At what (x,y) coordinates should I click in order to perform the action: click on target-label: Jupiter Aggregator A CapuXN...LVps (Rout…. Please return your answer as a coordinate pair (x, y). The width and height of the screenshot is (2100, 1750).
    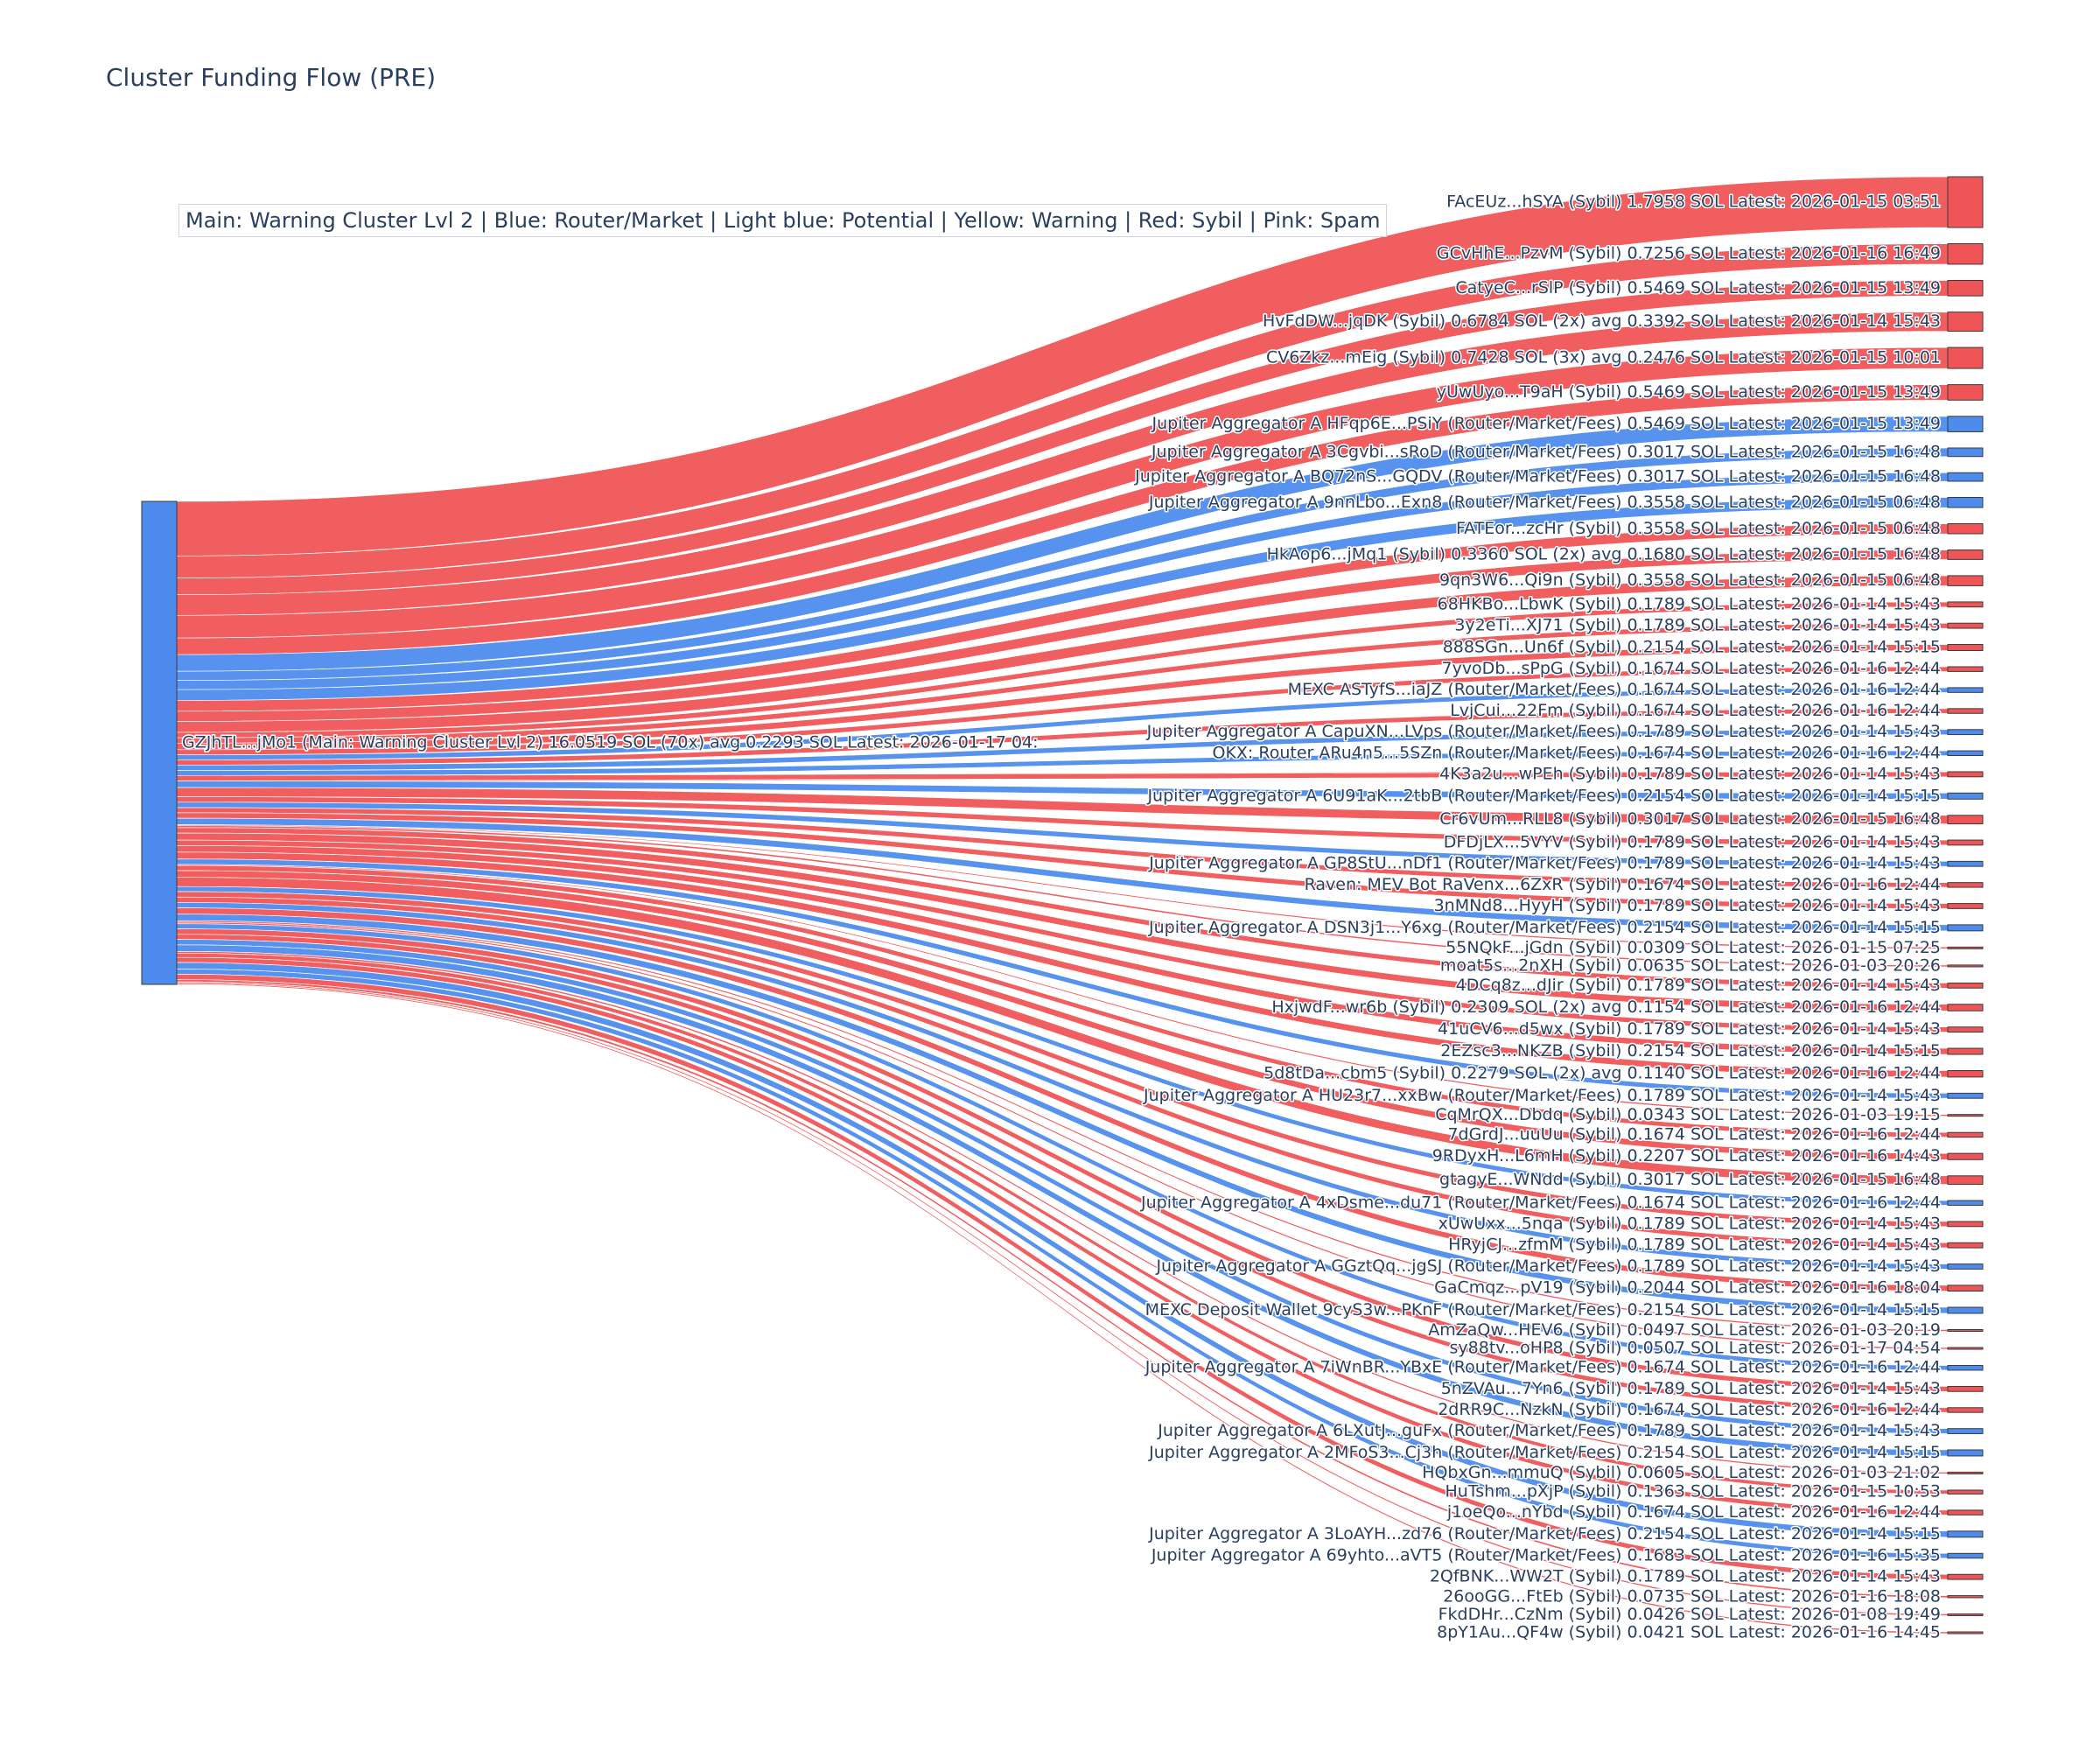
    Looking at the image, I should click on (1543, 731).